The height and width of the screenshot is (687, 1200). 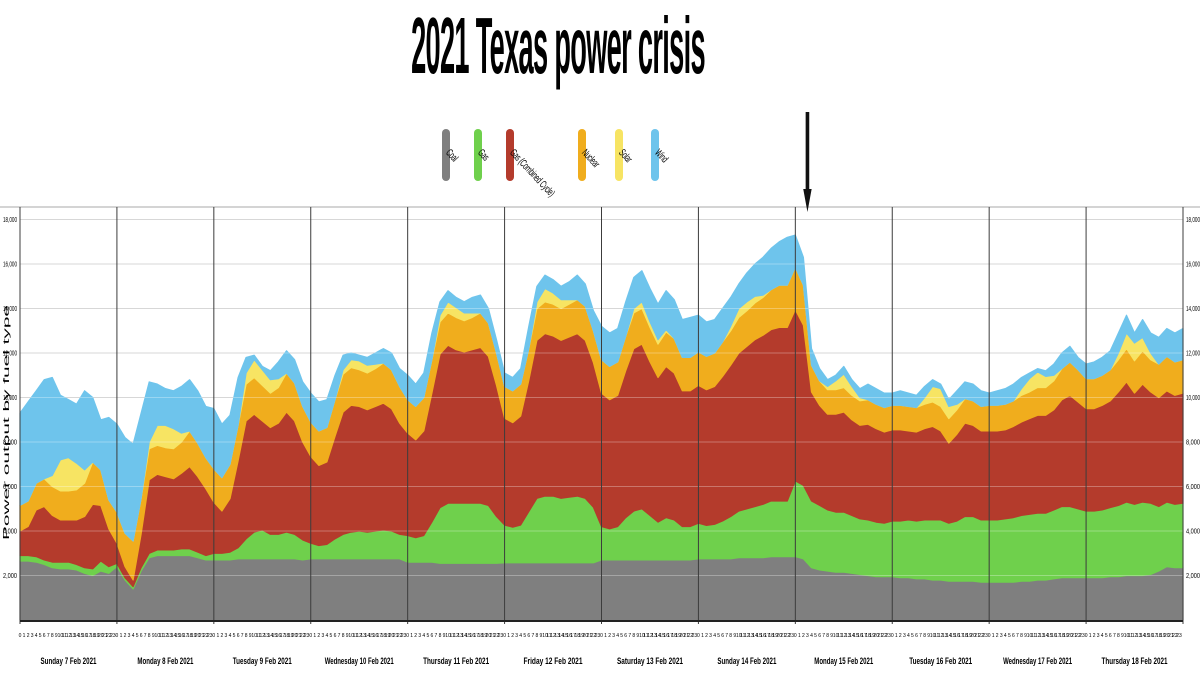 I want to click on gas-combined-cycle-swatch, so click(x=510, y=155).